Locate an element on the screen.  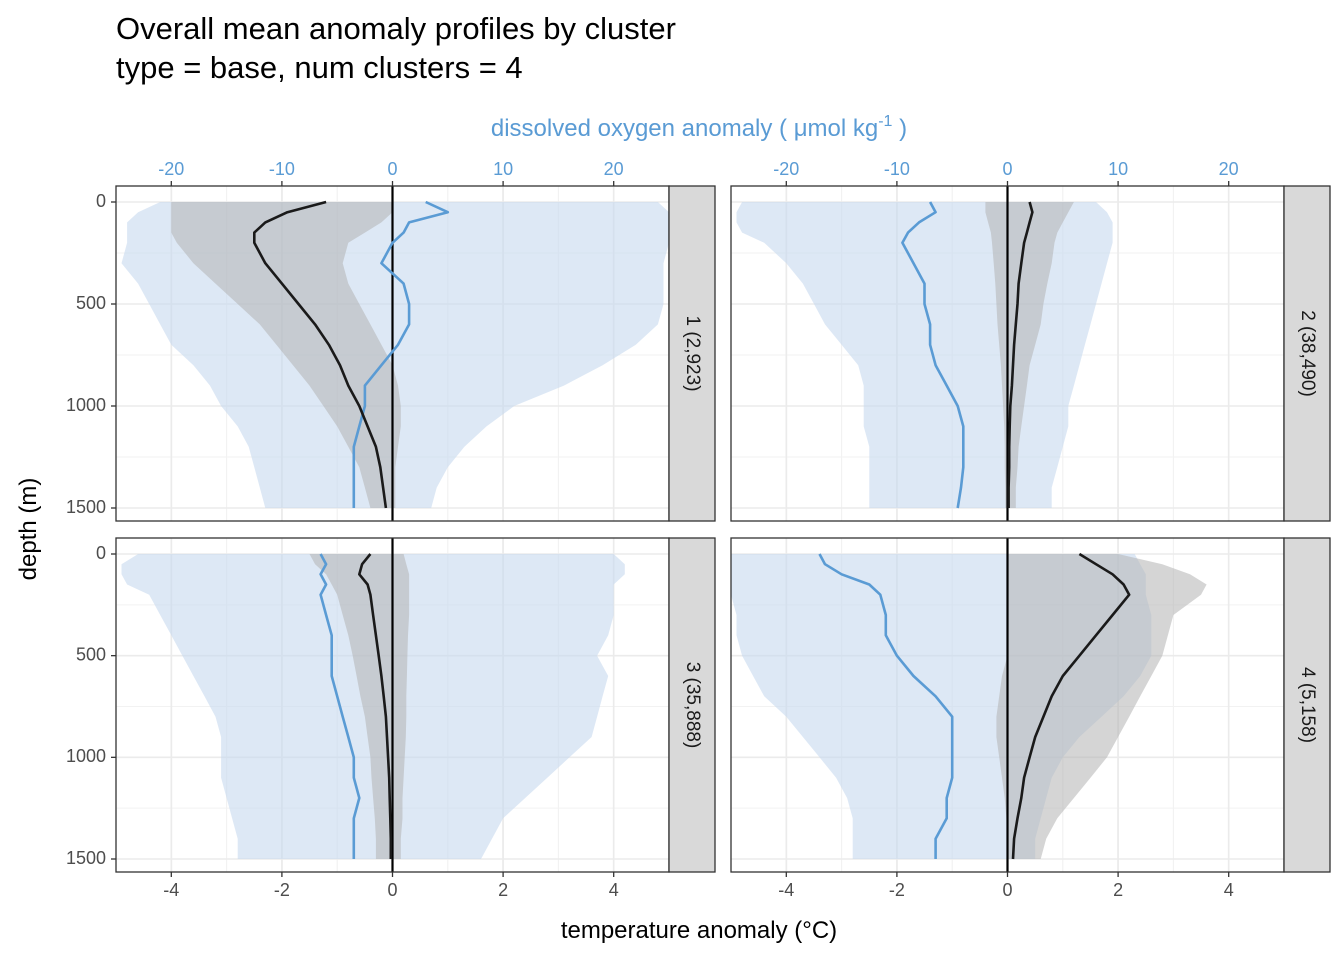
chart-subtitle: type = base, num clusters = 4 is located at coordinates (319, 67).